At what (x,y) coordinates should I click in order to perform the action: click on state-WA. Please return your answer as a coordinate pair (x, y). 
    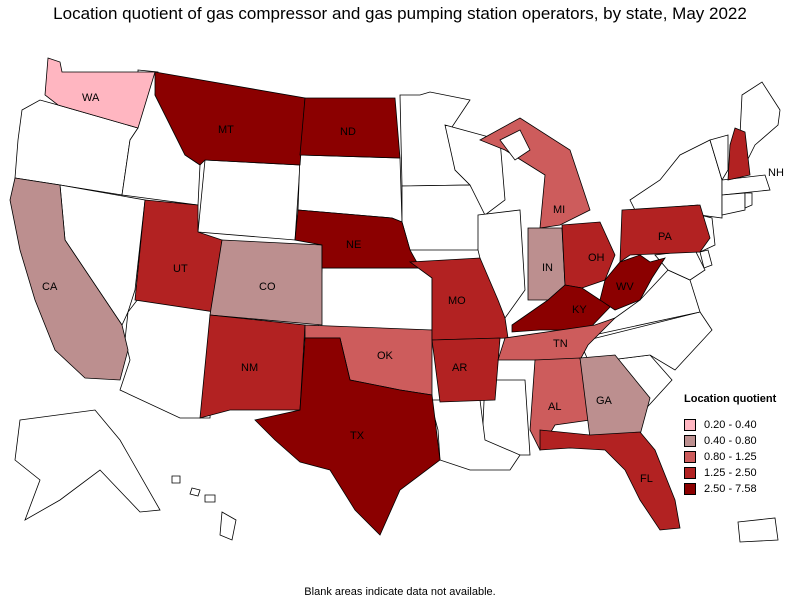
    Looking at the image, I should click on (100, 93).